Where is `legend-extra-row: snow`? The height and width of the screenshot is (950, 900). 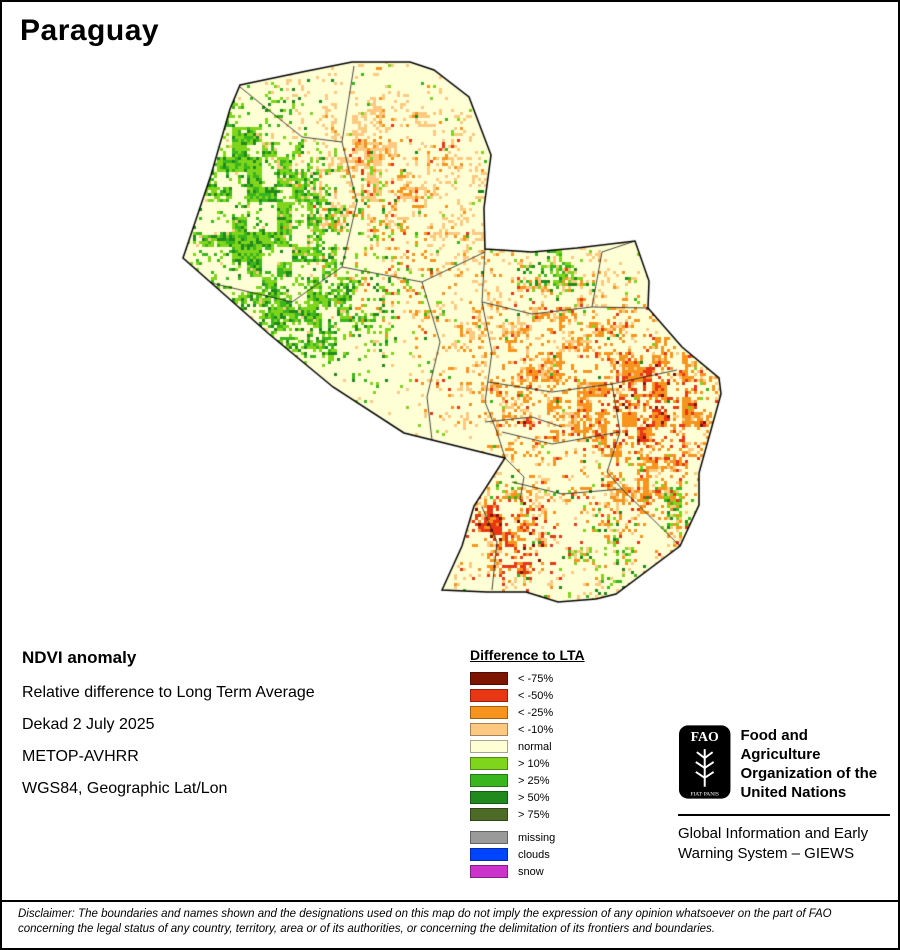 legend-extra-row: snow is located at coordinates (527, 871).